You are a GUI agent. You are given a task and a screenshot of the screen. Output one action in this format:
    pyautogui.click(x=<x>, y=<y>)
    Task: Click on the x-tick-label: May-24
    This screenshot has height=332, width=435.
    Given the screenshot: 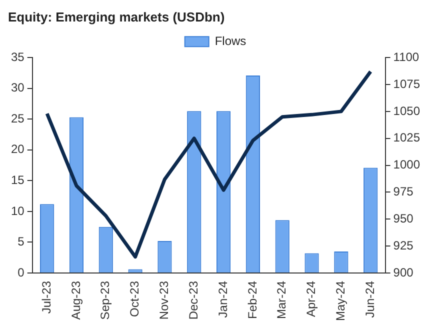 What is the action you would take?
    pyautogui.click(x=341, y=300)
    